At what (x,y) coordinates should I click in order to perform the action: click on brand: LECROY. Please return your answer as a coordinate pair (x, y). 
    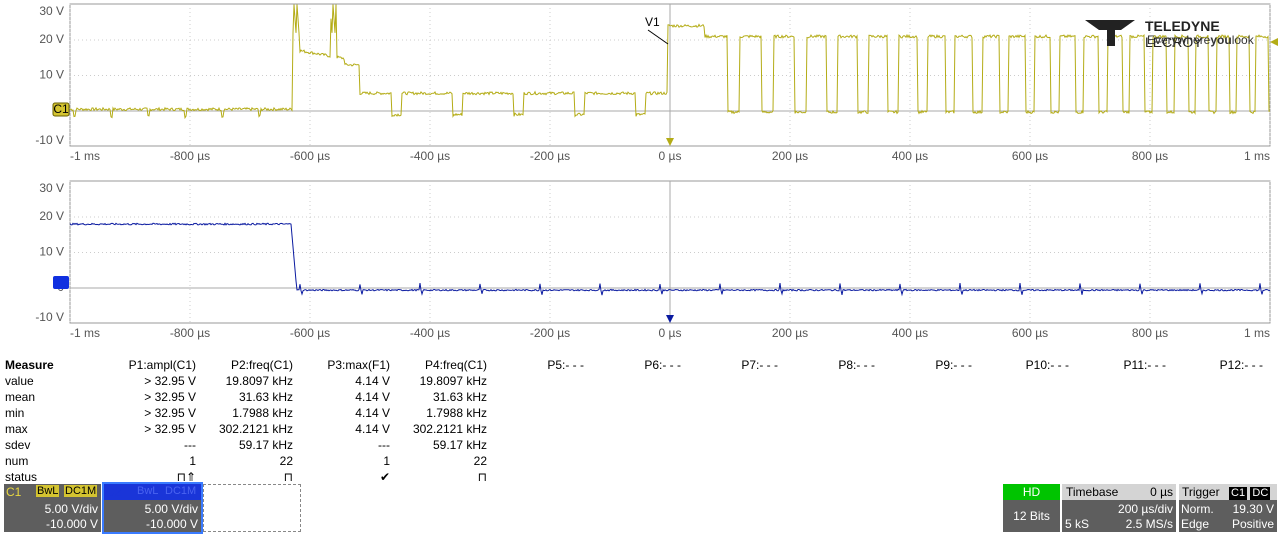
    Looking at the image, I should click on (1174, 42).